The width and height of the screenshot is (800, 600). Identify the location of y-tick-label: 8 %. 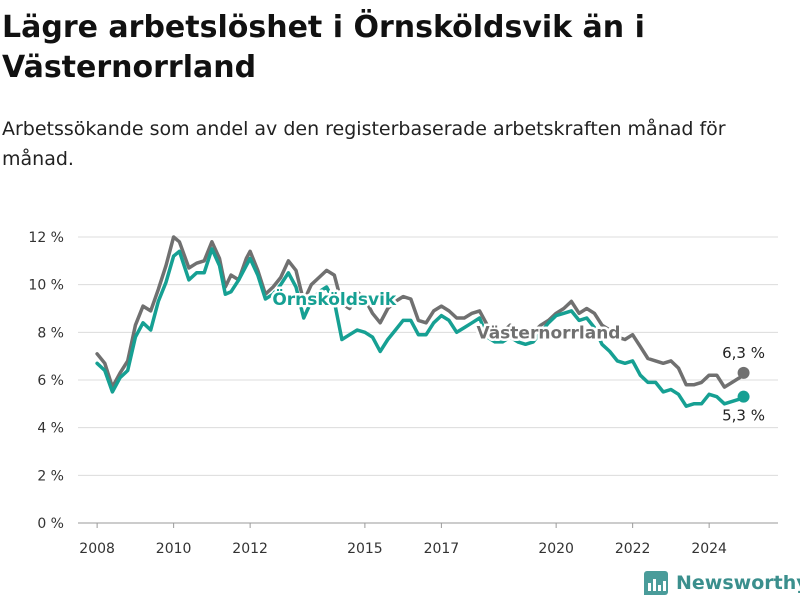
(50, 333).